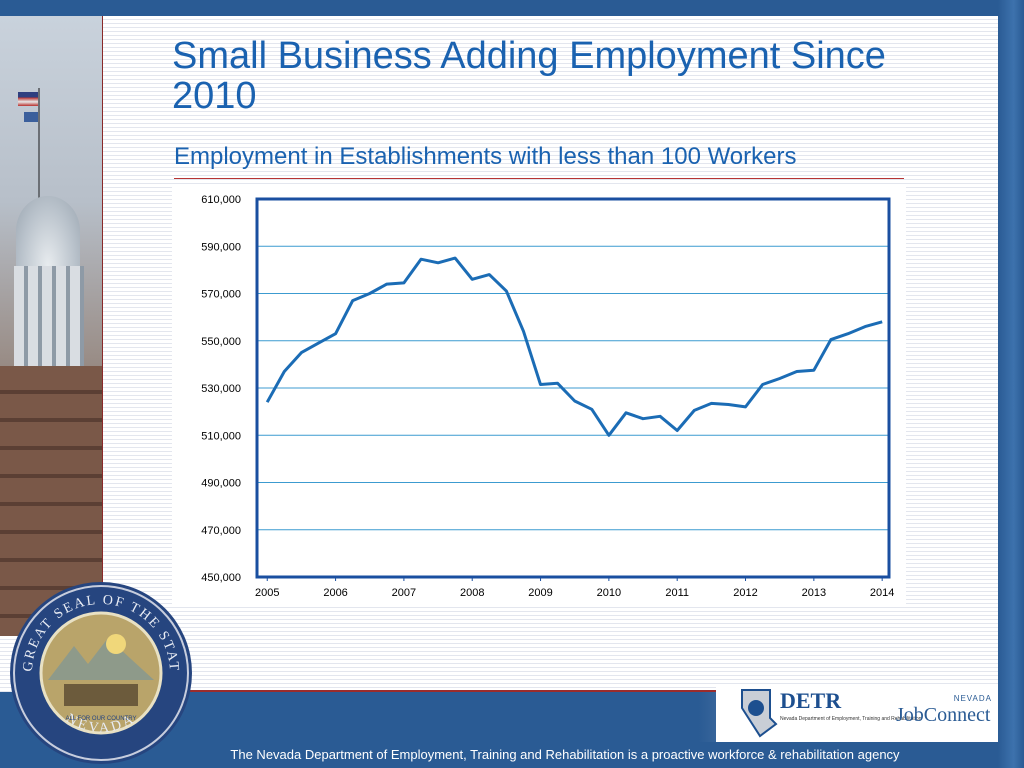  Describe the element at coordinates (404, 593) in the screenshot. I see `x-tick-label: 2007` at that location.